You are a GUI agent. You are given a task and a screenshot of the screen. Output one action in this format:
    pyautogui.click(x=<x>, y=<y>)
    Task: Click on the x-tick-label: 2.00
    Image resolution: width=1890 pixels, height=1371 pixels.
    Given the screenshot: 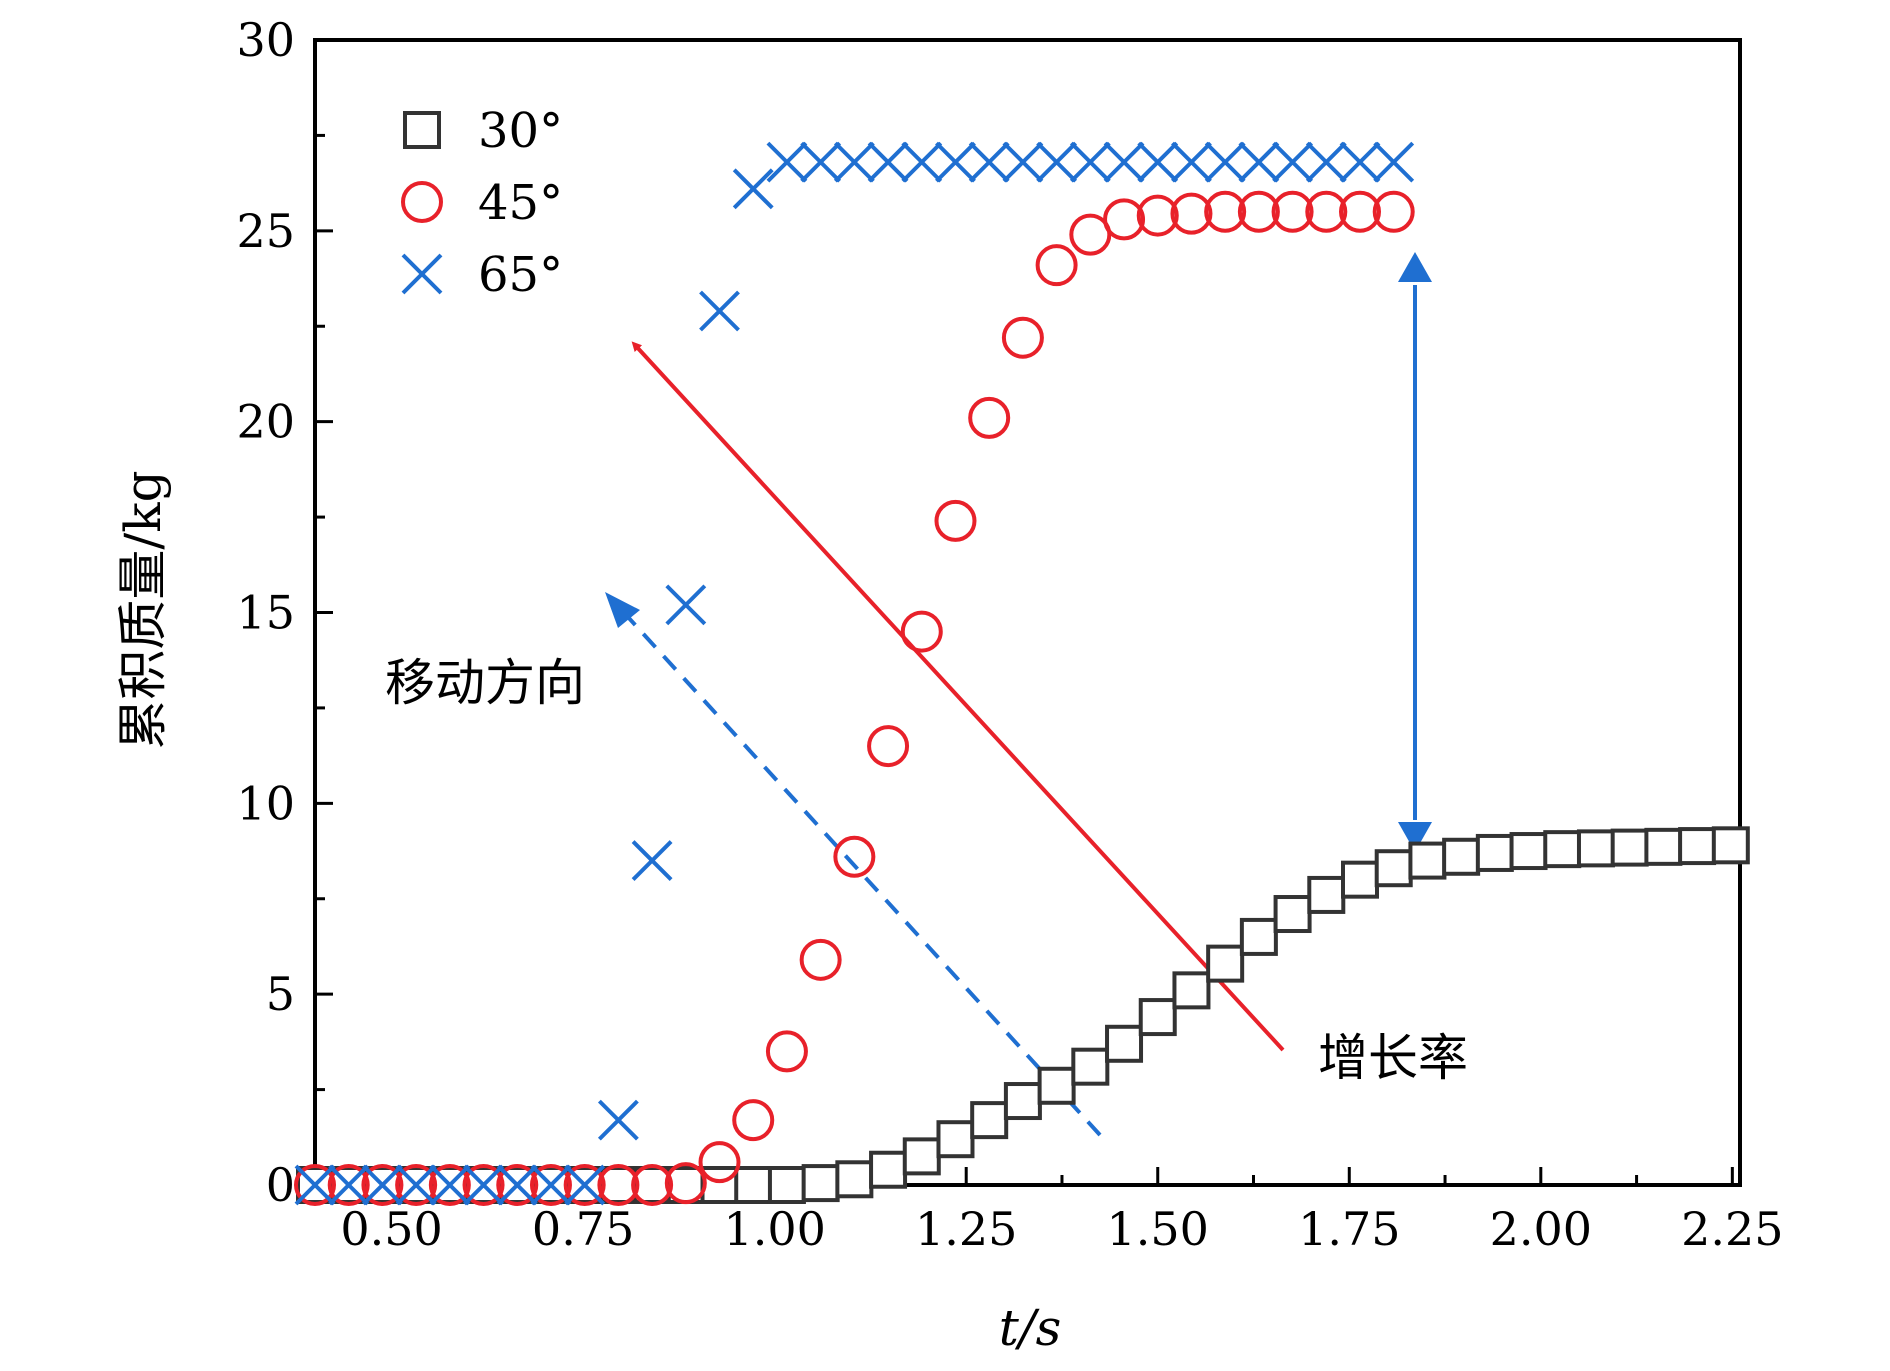 What is the action you would take?
    pyautogui.click(x=1541, y=1229)
    